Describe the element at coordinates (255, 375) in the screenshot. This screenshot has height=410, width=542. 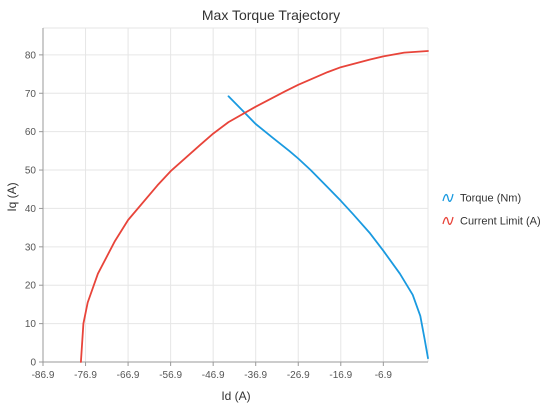
I see `x-tick-label: -36.9` at that location.